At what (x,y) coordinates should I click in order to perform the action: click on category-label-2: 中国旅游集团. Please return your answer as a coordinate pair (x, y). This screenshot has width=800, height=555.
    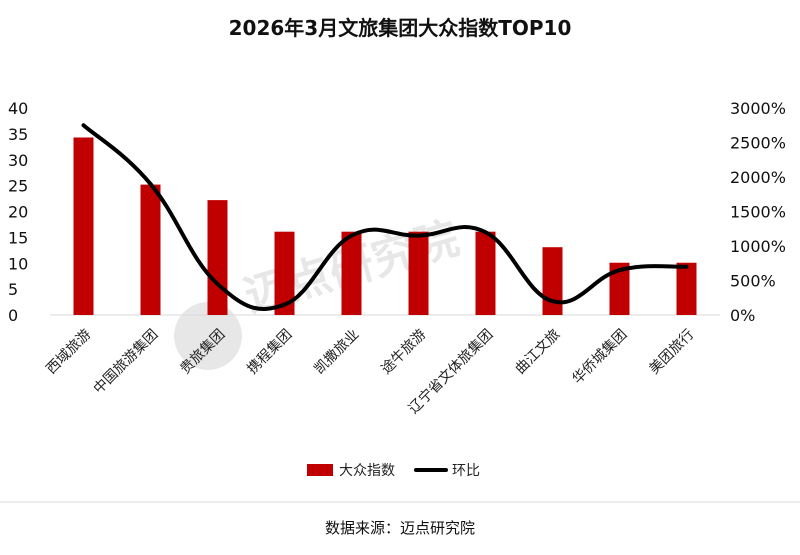
    Looking at the image, I should click on (125, 361).